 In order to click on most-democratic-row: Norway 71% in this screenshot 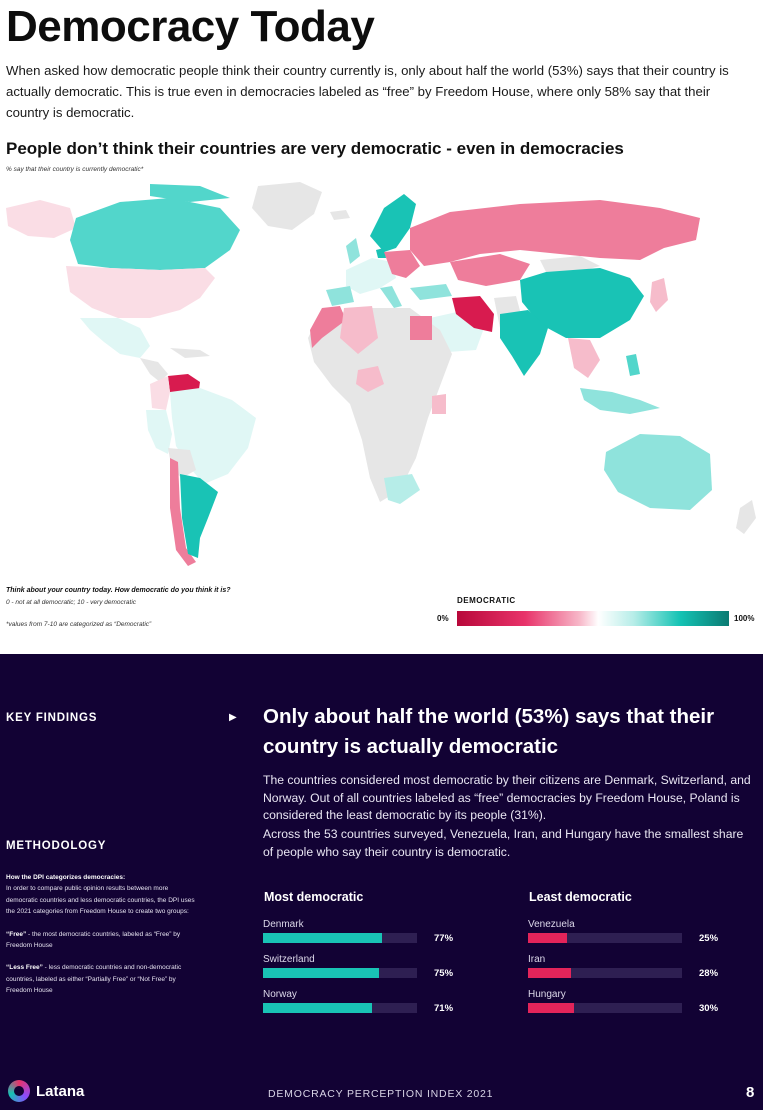, I will do `click(363, 1006)`.